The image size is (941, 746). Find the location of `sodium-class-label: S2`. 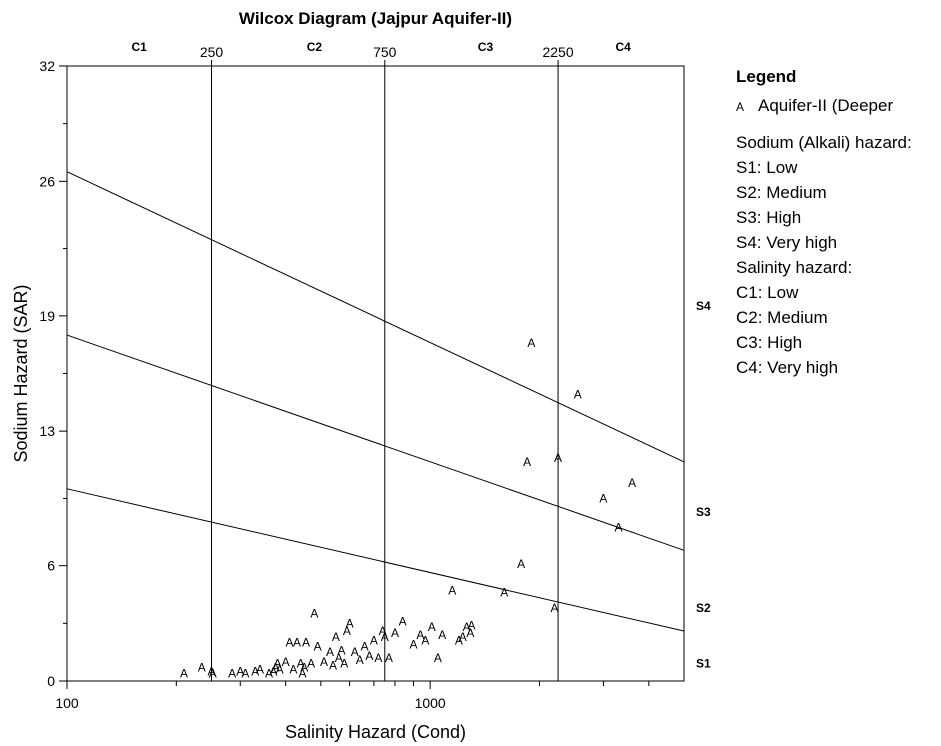

sodium-class-label: S2 is located at coordinates (703, 608).